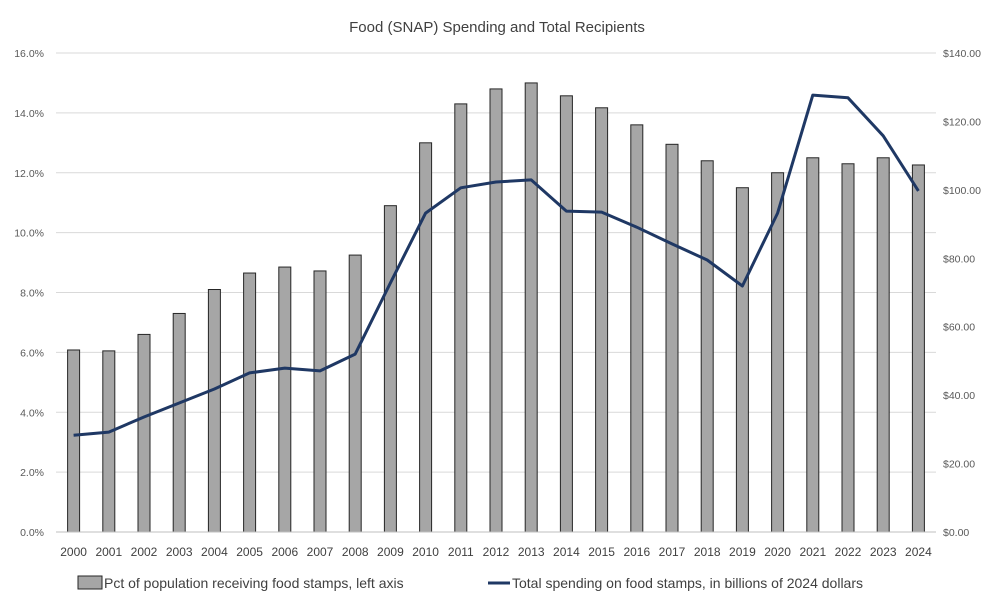  What do you see at coordinates (566, 552) in the screenshot?
I see `x-tick-label: 2014` at bounding box center [566, 552].